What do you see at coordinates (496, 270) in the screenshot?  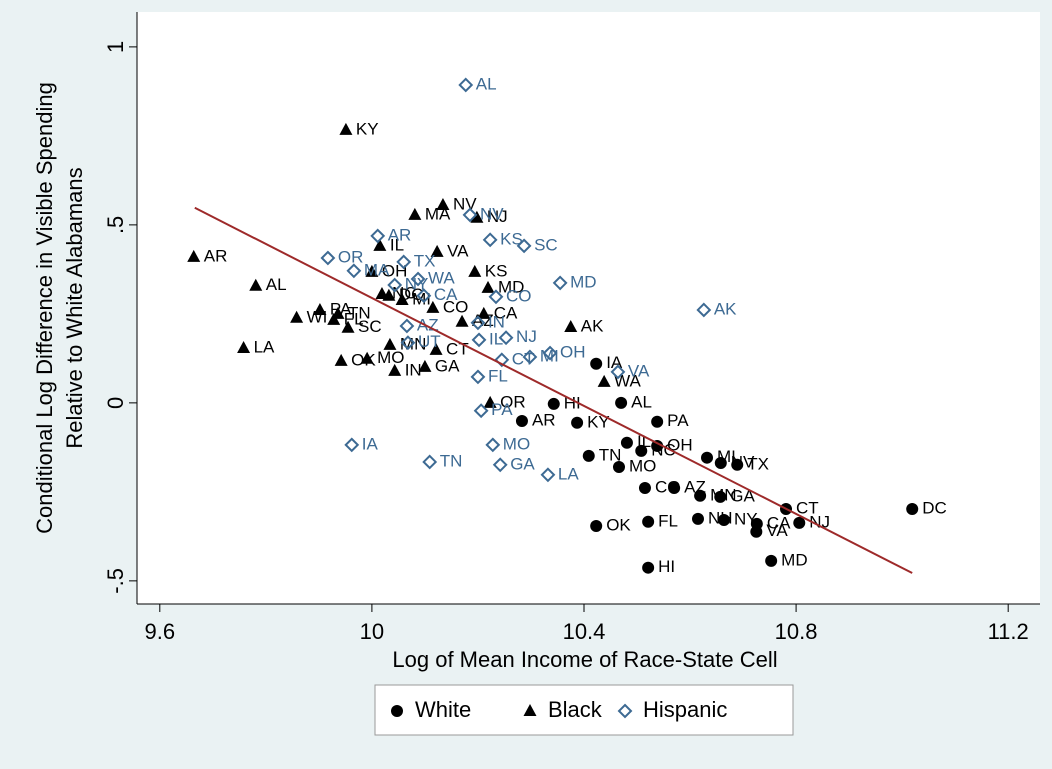 I see `point-label: KS` at bounding box center [496, 270].